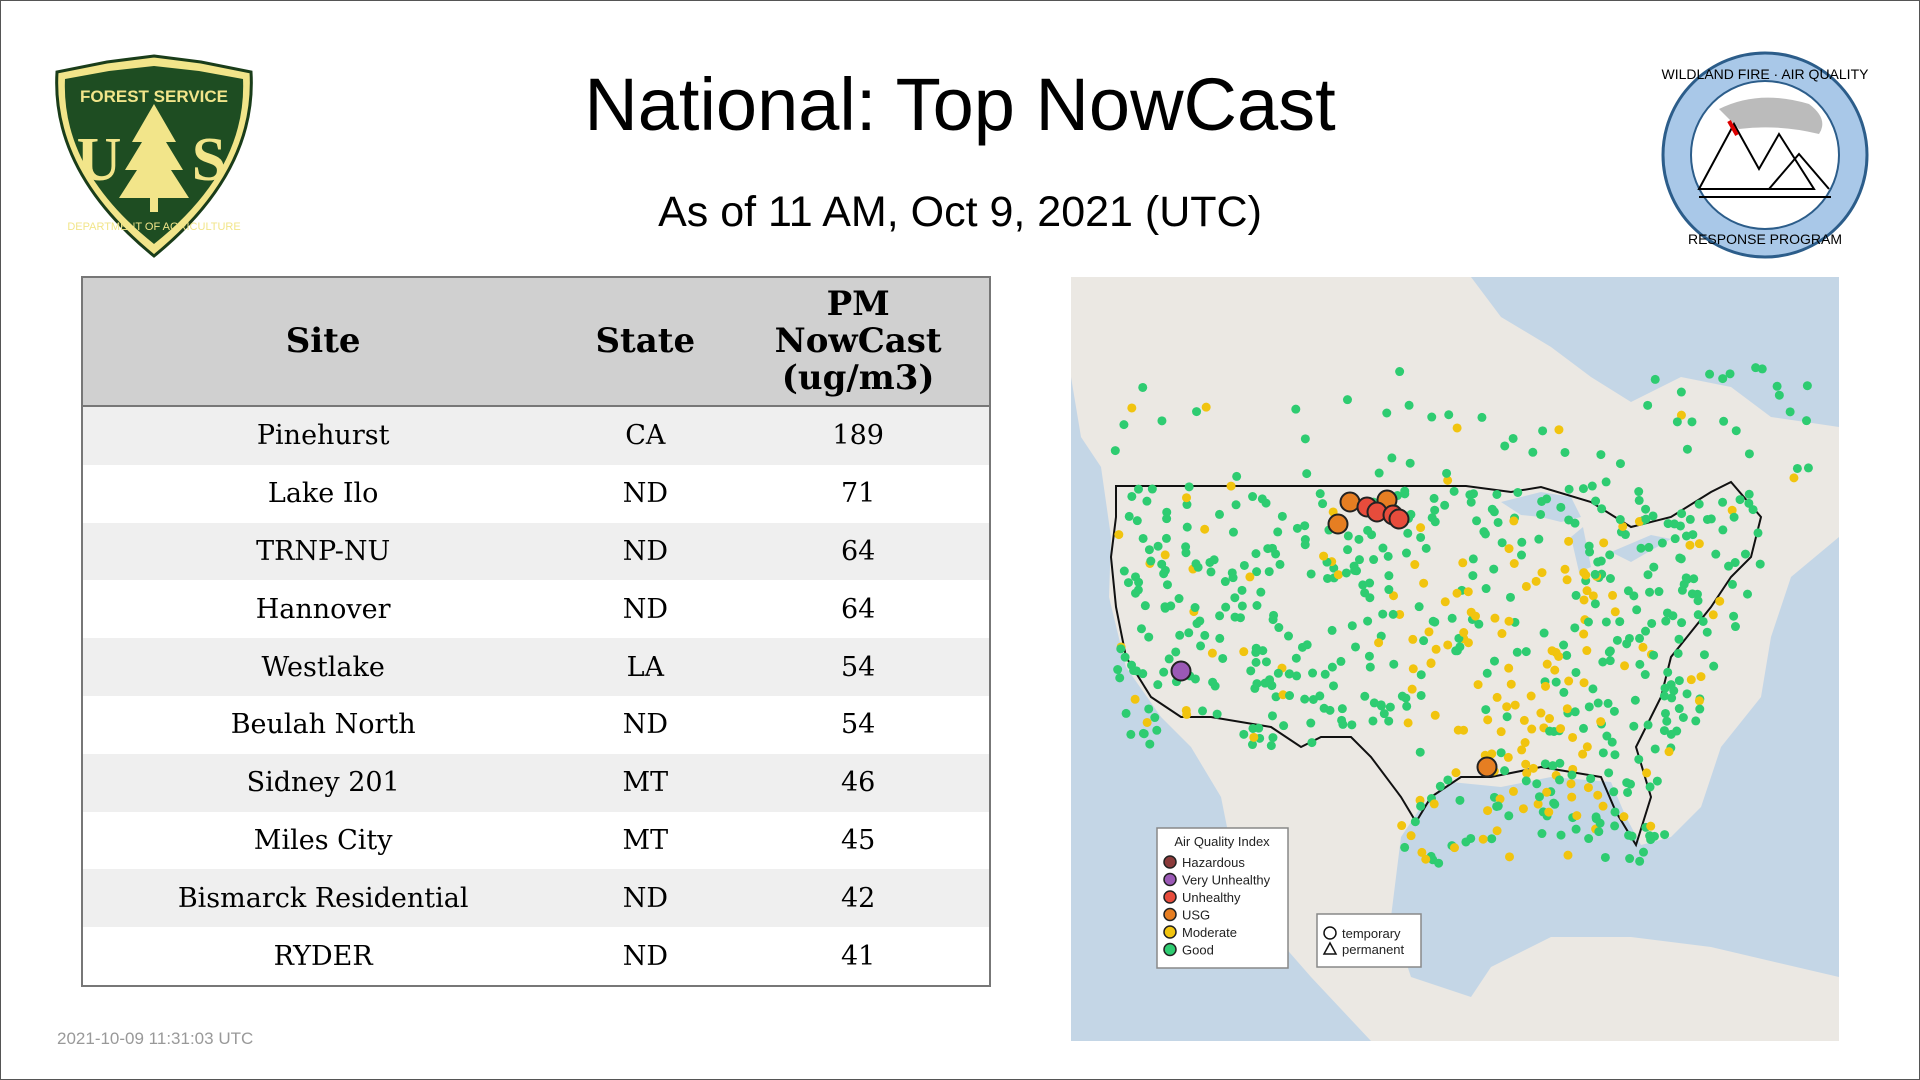  I want to click on monitor-marker-unhealthy, so click(1399, 519).